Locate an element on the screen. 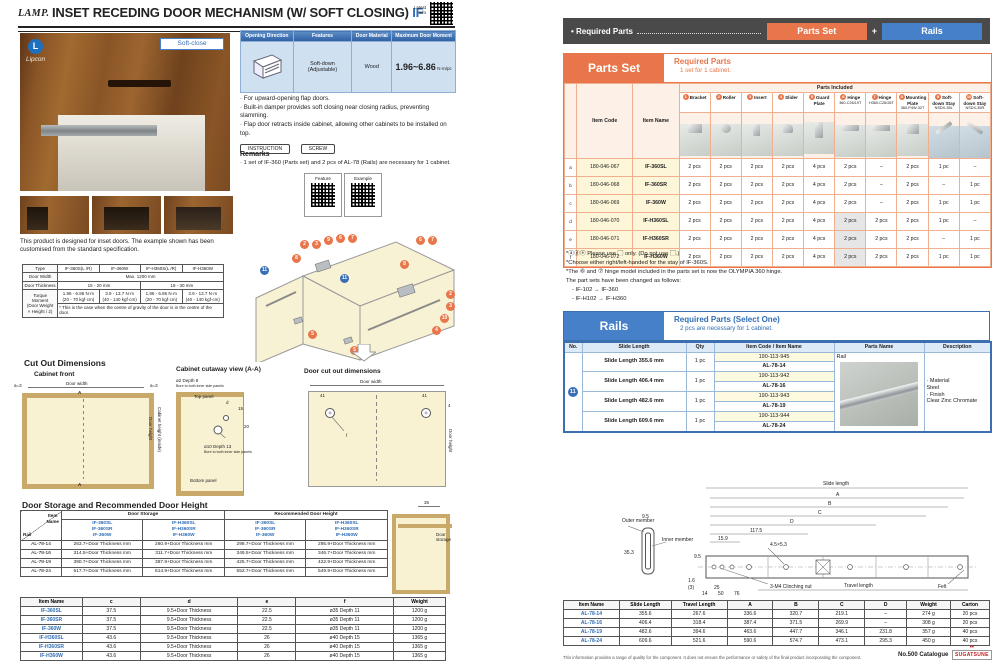  table-cell: 336.6 is located at coordinates (750, 614).